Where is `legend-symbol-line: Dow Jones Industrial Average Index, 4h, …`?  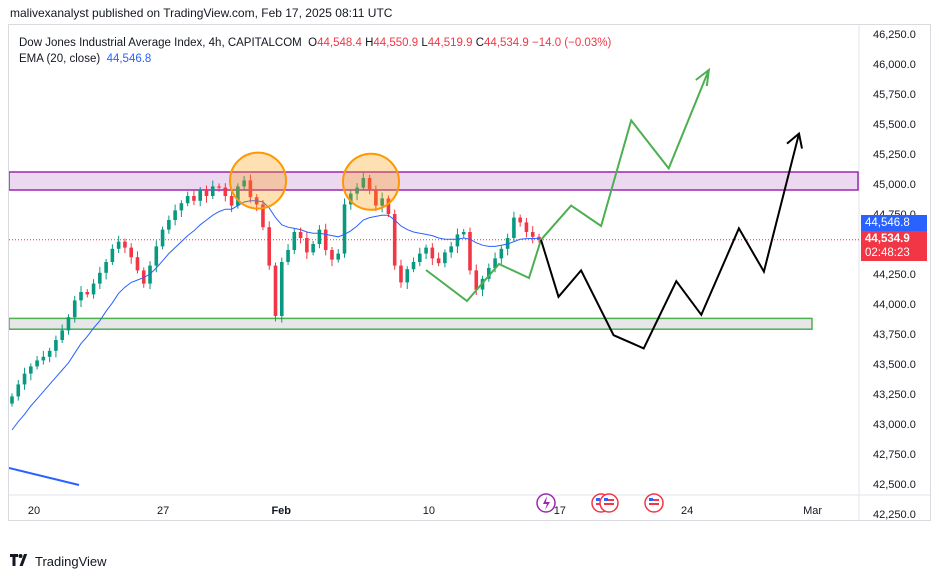 legend-symbol-line: Dow Jones Industrial Average Index, 4h, … is located at coordinates (315, 43).